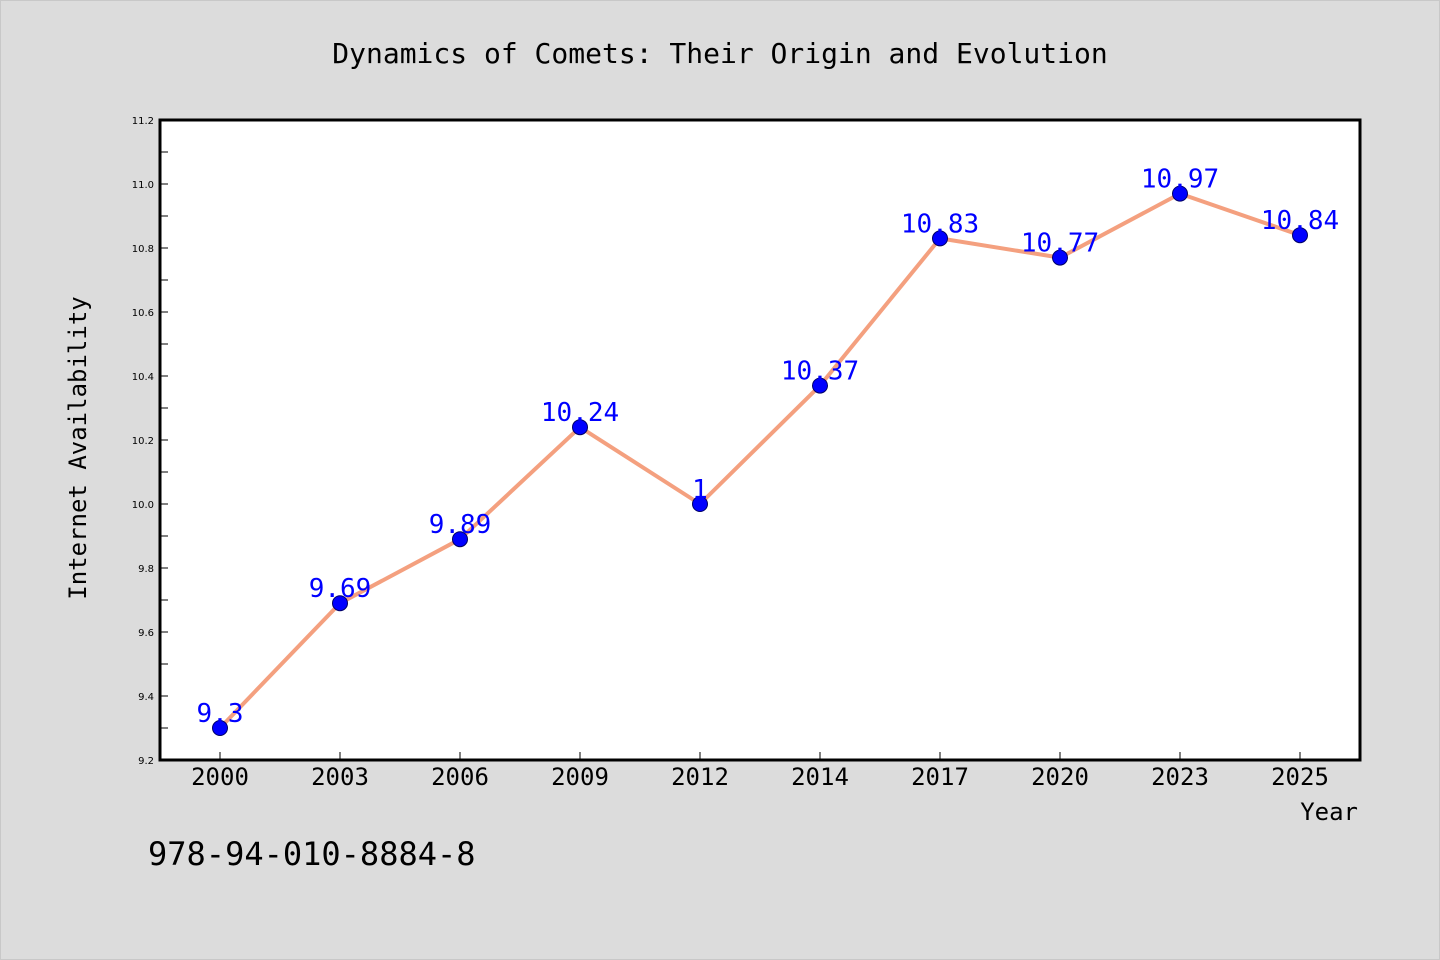 The width and height of the screenshot is (1440, 960). Describe the element at coordinates (1300, 221) in the screenshot. I see `data-label: 10.84` at that location.